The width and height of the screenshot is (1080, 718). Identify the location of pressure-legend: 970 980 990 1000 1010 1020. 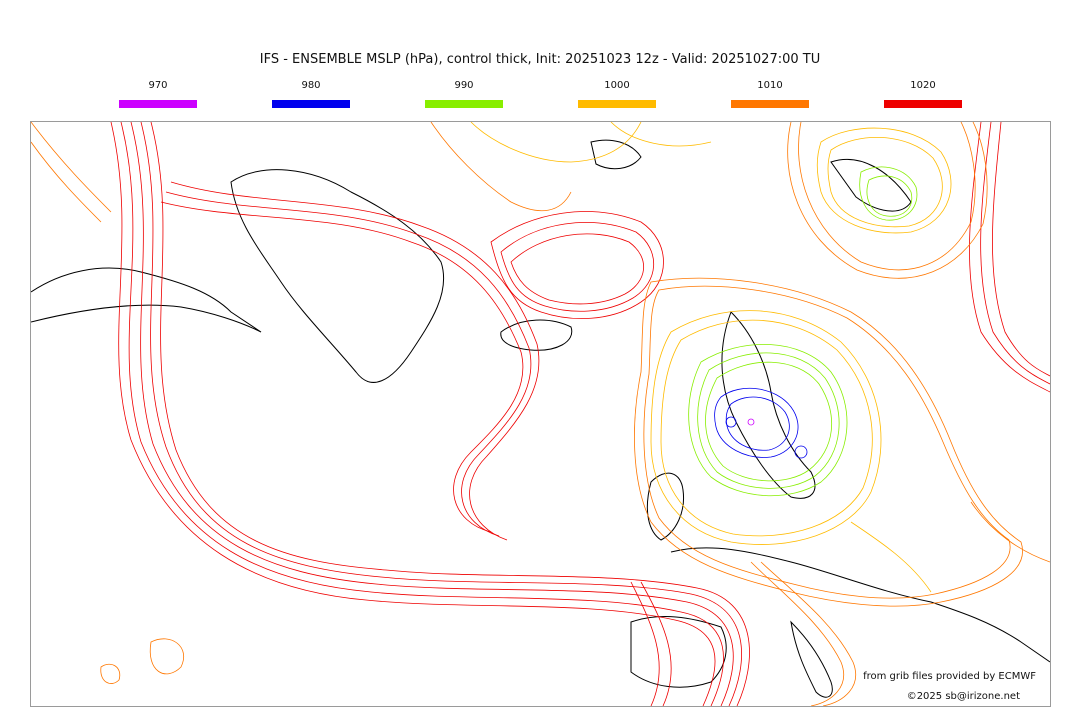
(540, 96).